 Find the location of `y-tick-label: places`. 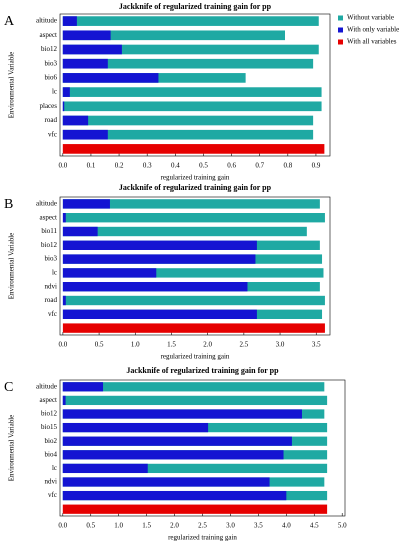

y-tick-label: places is located at coordinates (49, 106).